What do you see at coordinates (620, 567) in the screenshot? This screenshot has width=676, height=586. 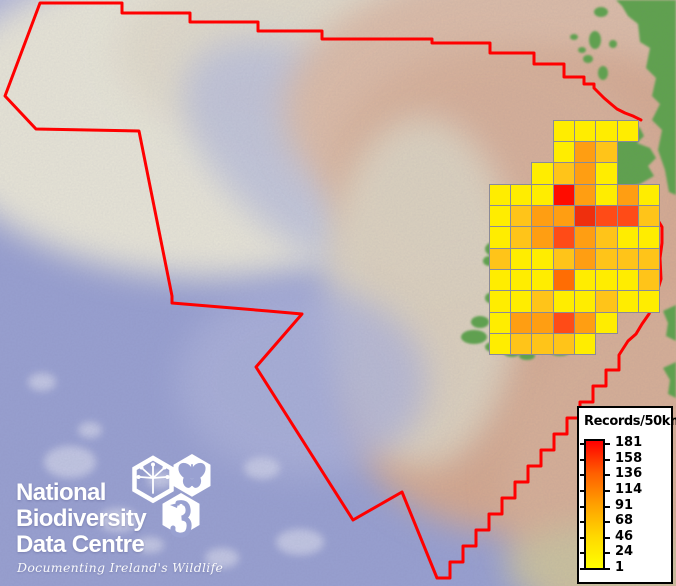 I see `legend-value: 1` at bounding box center [620, 567].